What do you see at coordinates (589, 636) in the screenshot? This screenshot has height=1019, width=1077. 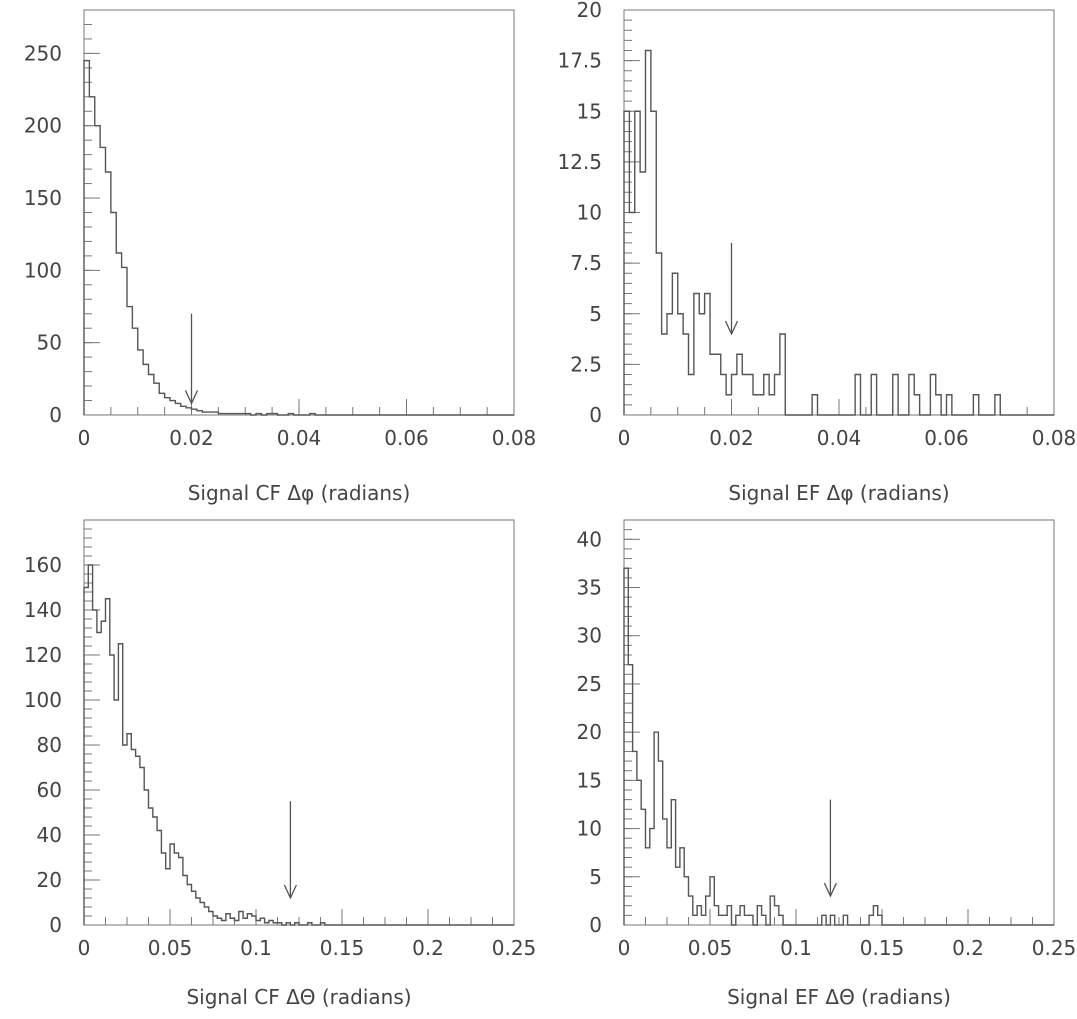 I see `y-tick-label: 30` at bounding box center [589, 636].